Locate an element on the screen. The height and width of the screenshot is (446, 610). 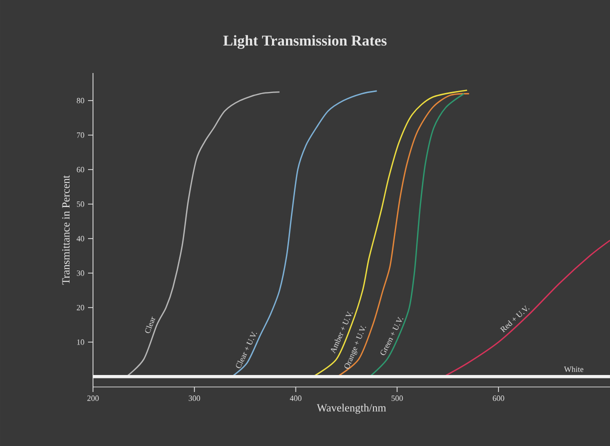
text: Clear + U.V. is located at coordinates (246, 349).